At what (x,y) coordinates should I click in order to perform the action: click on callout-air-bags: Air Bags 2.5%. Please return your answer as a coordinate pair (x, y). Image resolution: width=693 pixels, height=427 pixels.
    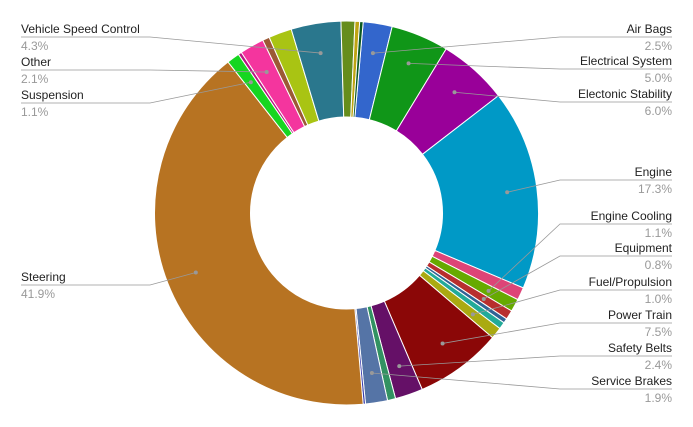
    Looking at the image, I should click on (521, 39).